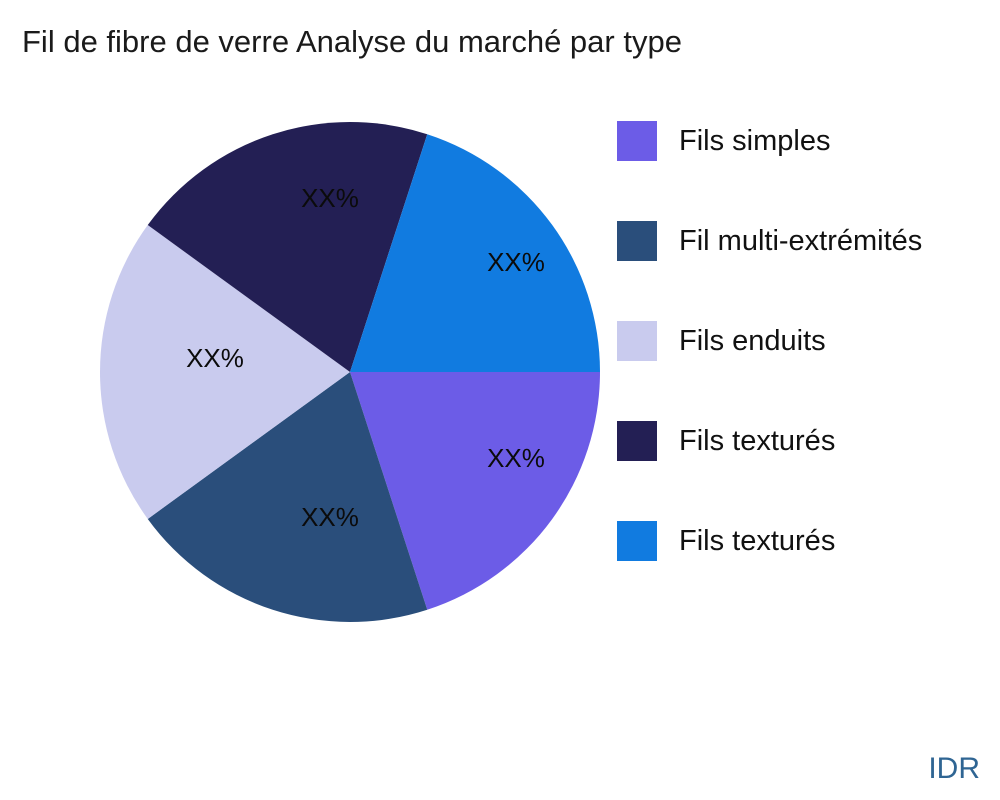 This screenshot has width=1000, height=800. Describe the element at coordinates (757, 440) in the screenshot. I see `legend-label-3: Fils texturés` at that location.